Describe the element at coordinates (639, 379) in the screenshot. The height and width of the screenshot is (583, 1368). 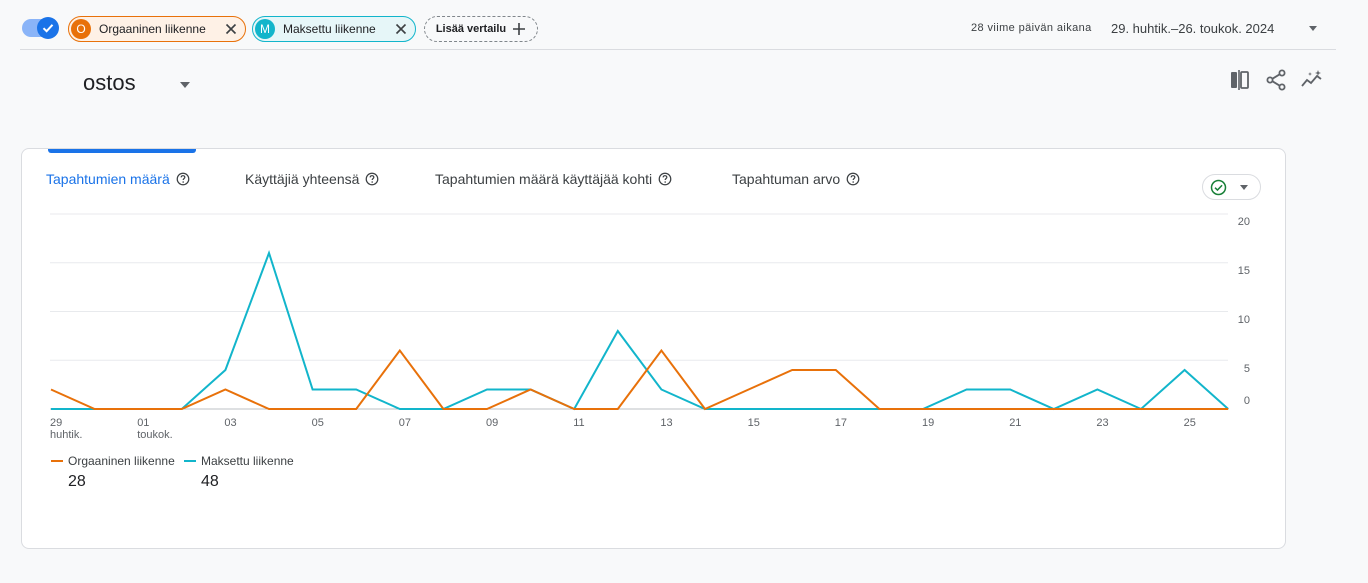
I see `series-line-organic` at that location.